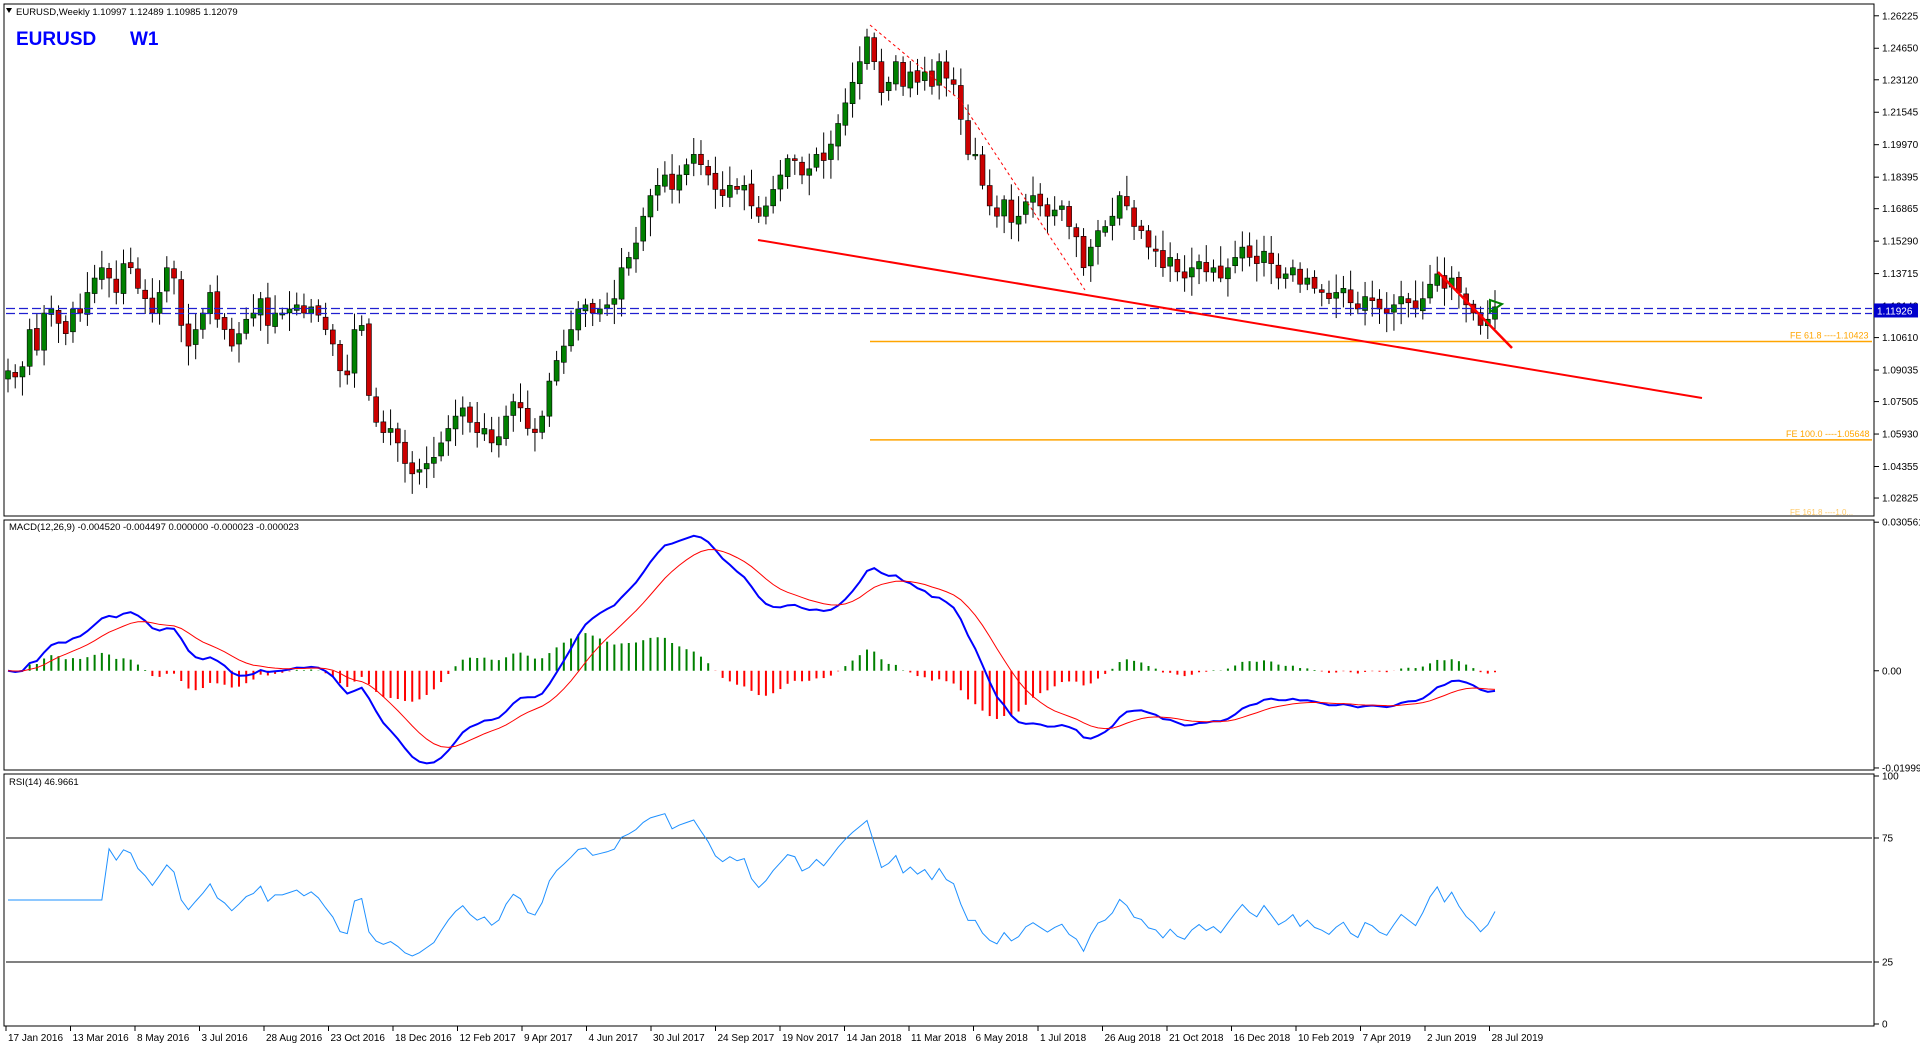  I want to click on price-tick-label-6: 1.16865, so click(1900, 209).